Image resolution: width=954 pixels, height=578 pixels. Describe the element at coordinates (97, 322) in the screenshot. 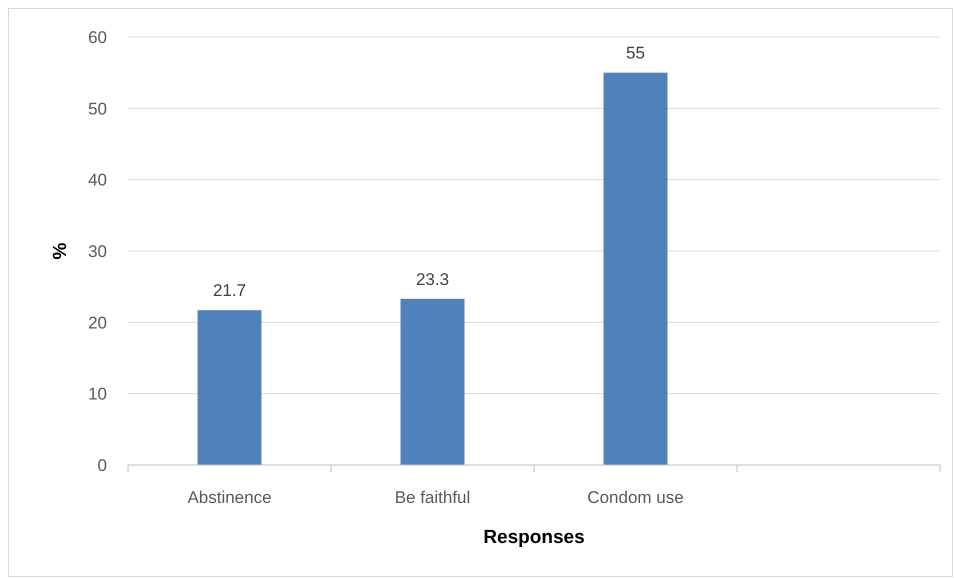

I see `y-tick-label: 20` at that location.